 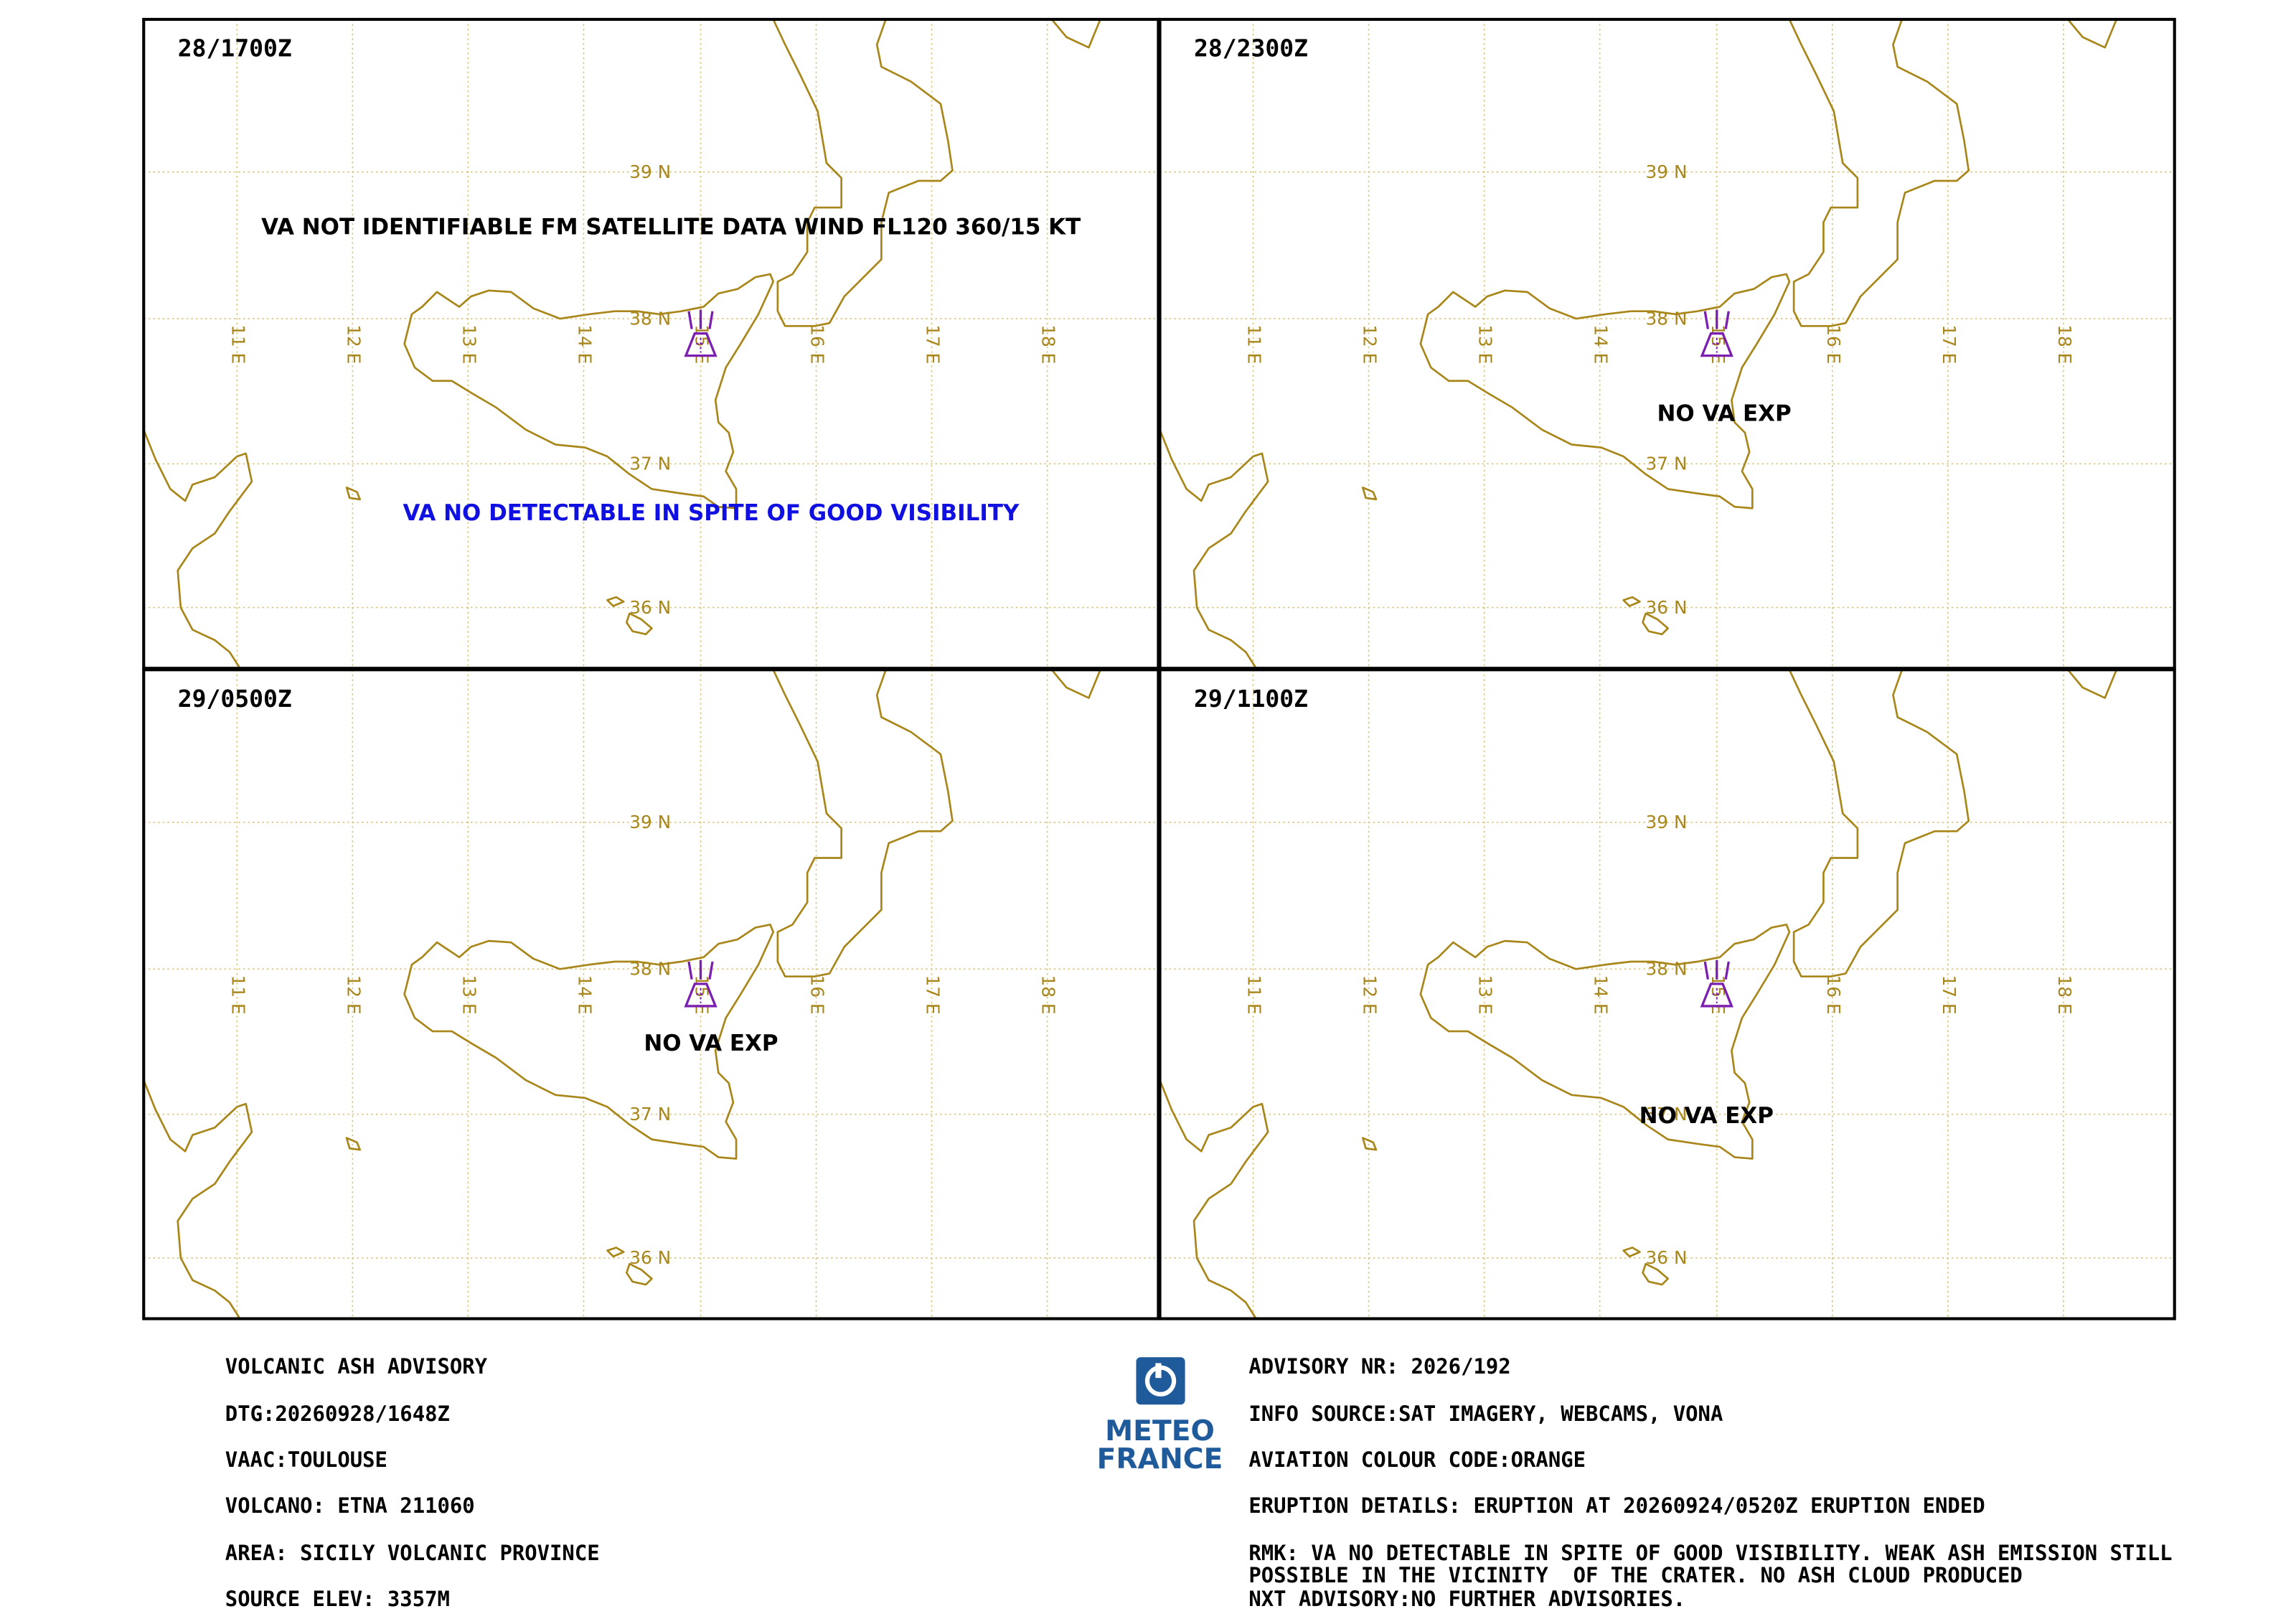 I want to click on footer-line: AREA: SICILY VOLCANIC PROVINCE, so click(x=412, y=1553).